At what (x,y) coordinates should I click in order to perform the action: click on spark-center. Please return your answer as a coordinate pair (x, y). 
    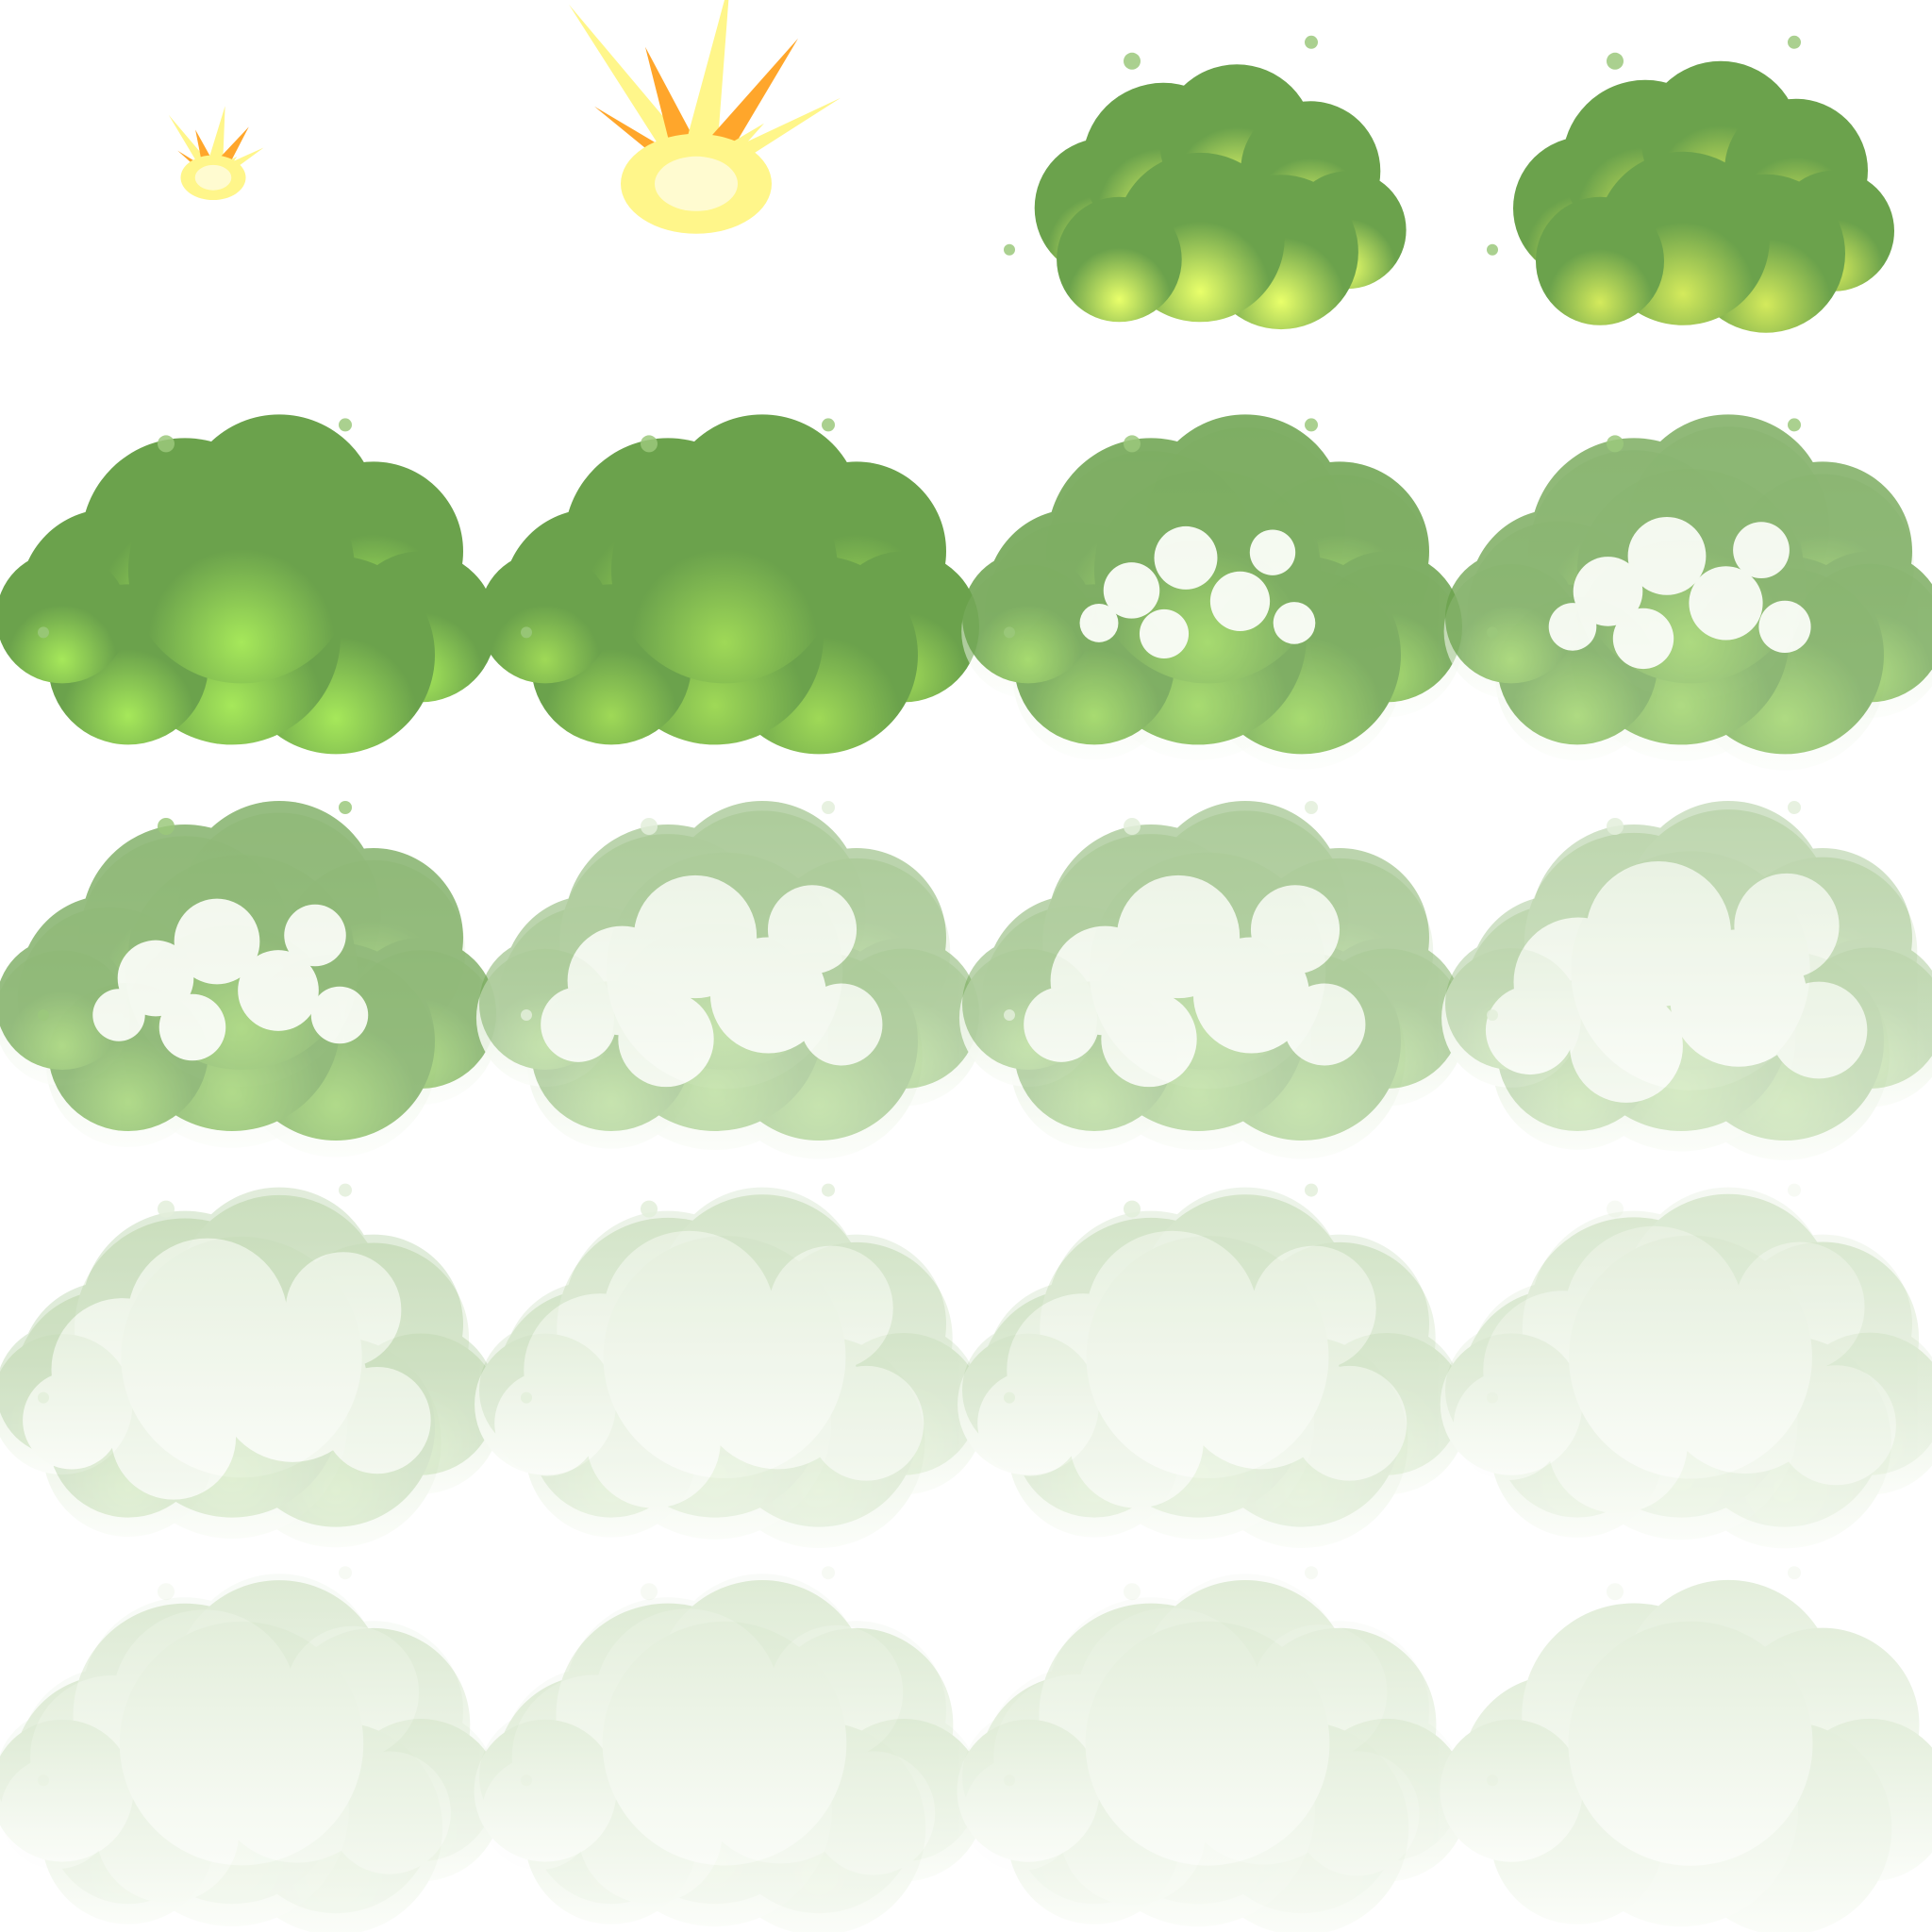
    Looking at the image, I should click on (697, 183).